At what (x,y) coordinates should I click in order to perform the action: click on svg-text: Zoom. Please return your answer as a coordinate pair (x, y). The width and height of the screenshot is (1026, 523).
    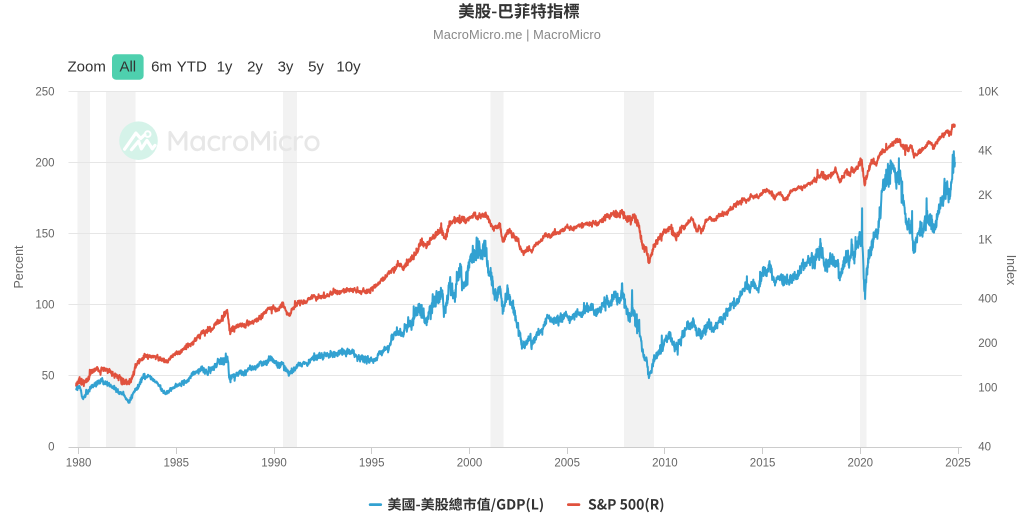
    Looking at the image, I should click on (87, 67).